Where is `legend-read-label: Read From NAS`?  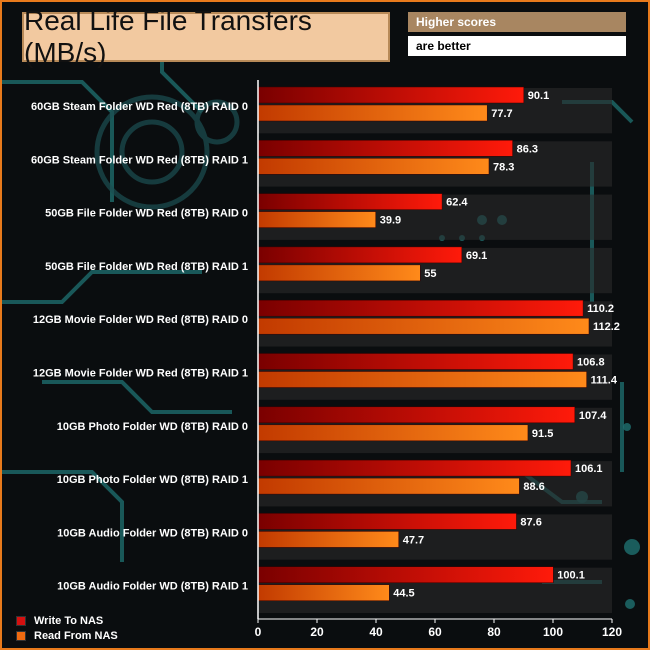
legend-read-label: Read From NAS is located at coordinates (76, 636).